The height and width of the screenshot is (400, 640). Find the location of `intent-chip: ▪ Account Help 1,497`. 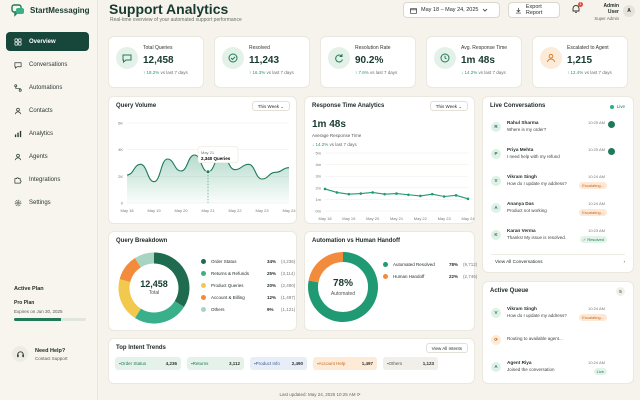

intent-chip: ▪ Account Help 1,497 is located at coordinates (345, 363).